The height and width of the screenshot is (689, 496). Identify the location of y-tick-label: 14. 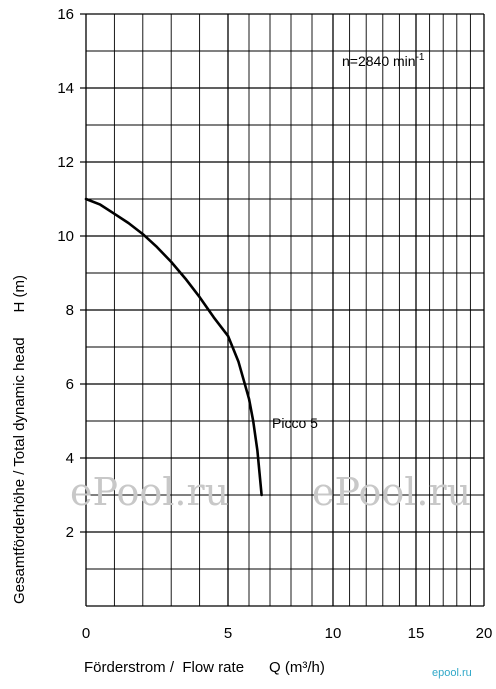
(65, 88).